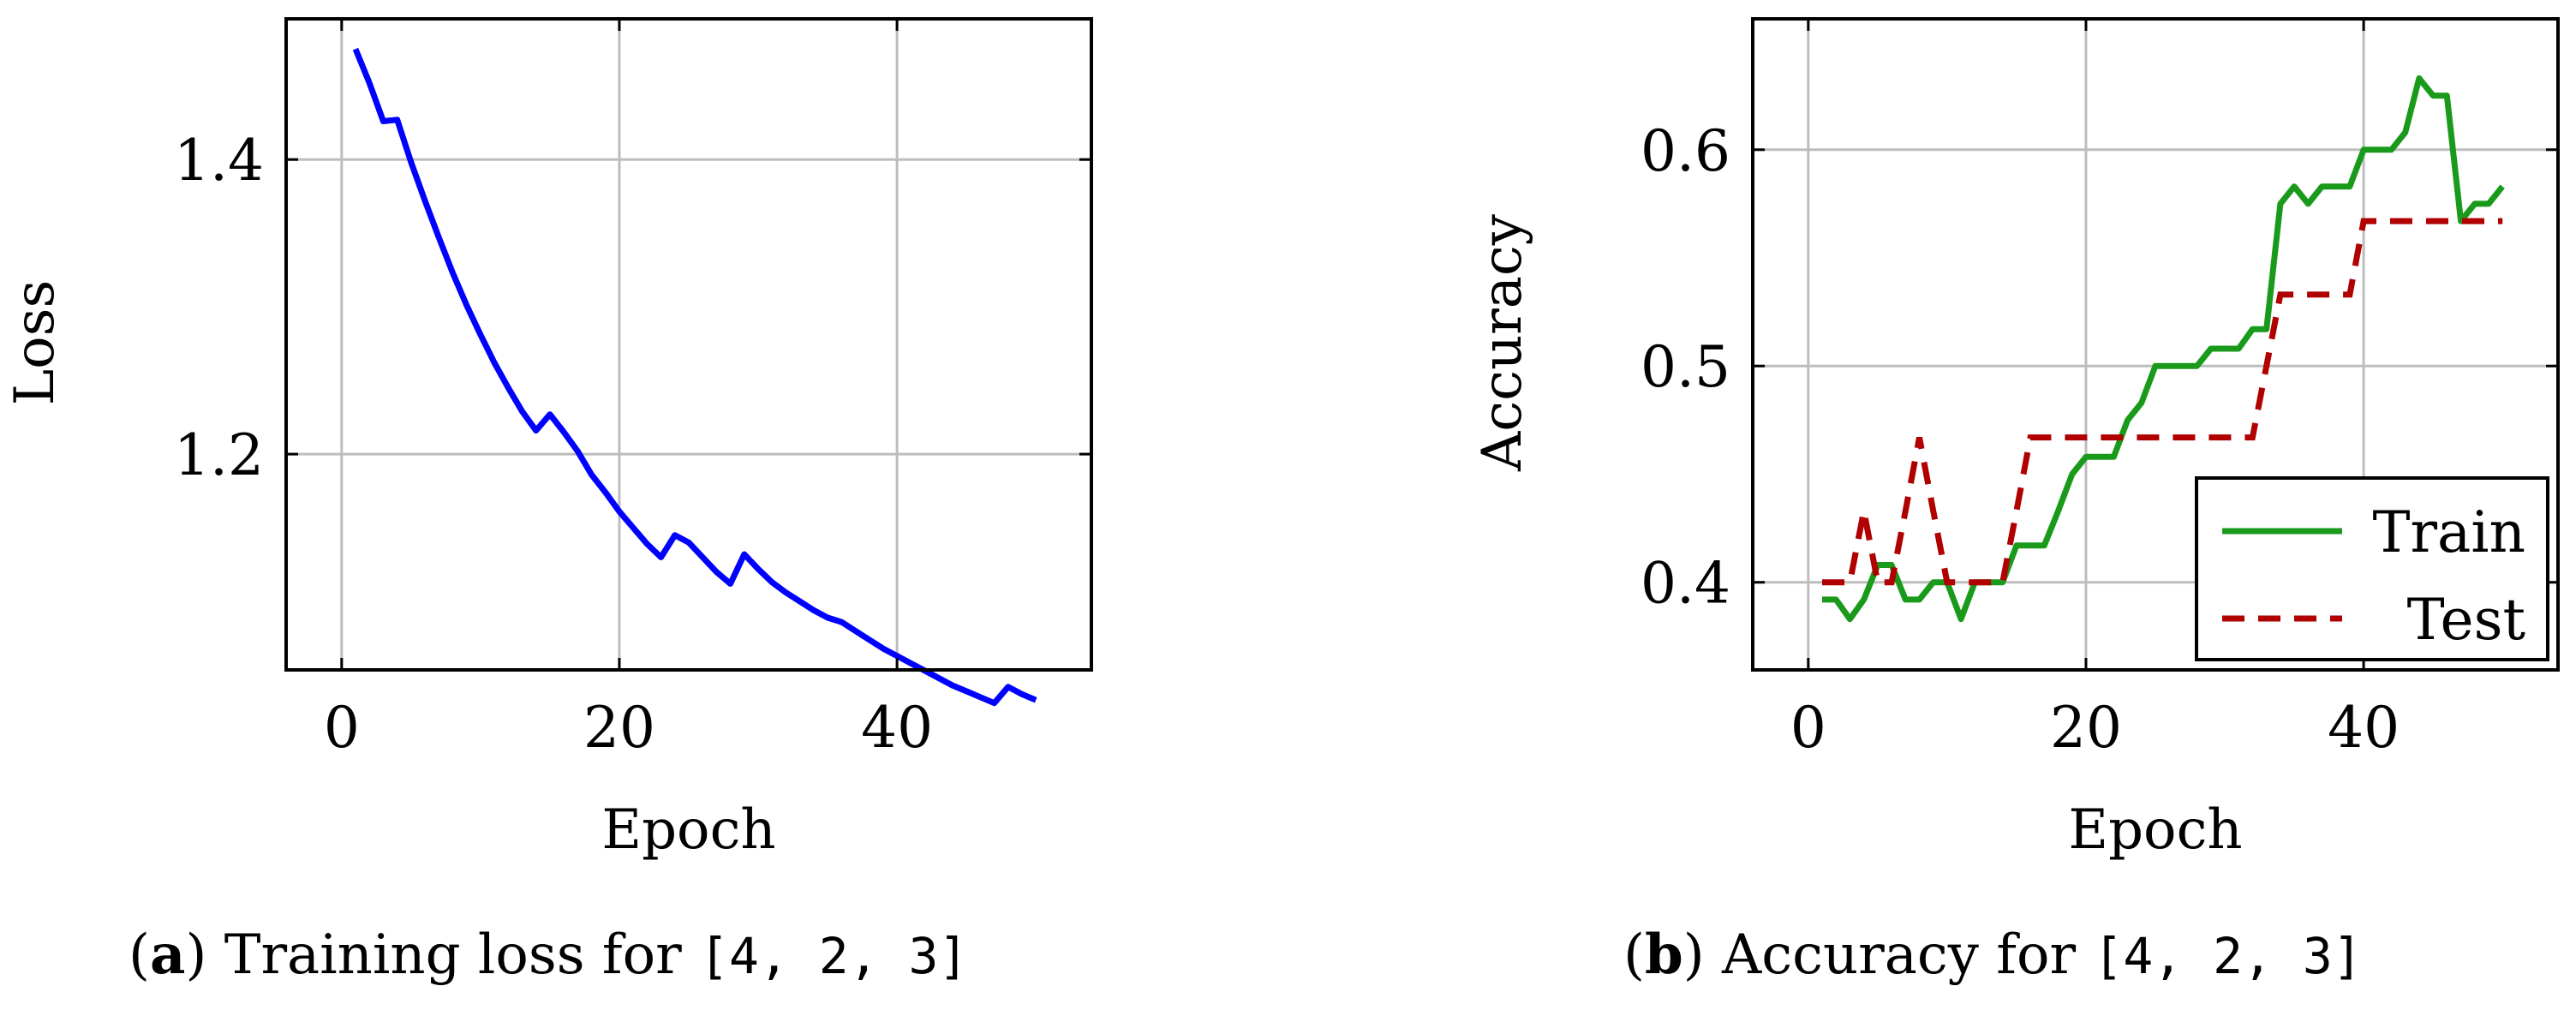  Describe the element at coordinates (1685, 367) in the screenshot. I see `y-tick-label: 0.5` at that location.